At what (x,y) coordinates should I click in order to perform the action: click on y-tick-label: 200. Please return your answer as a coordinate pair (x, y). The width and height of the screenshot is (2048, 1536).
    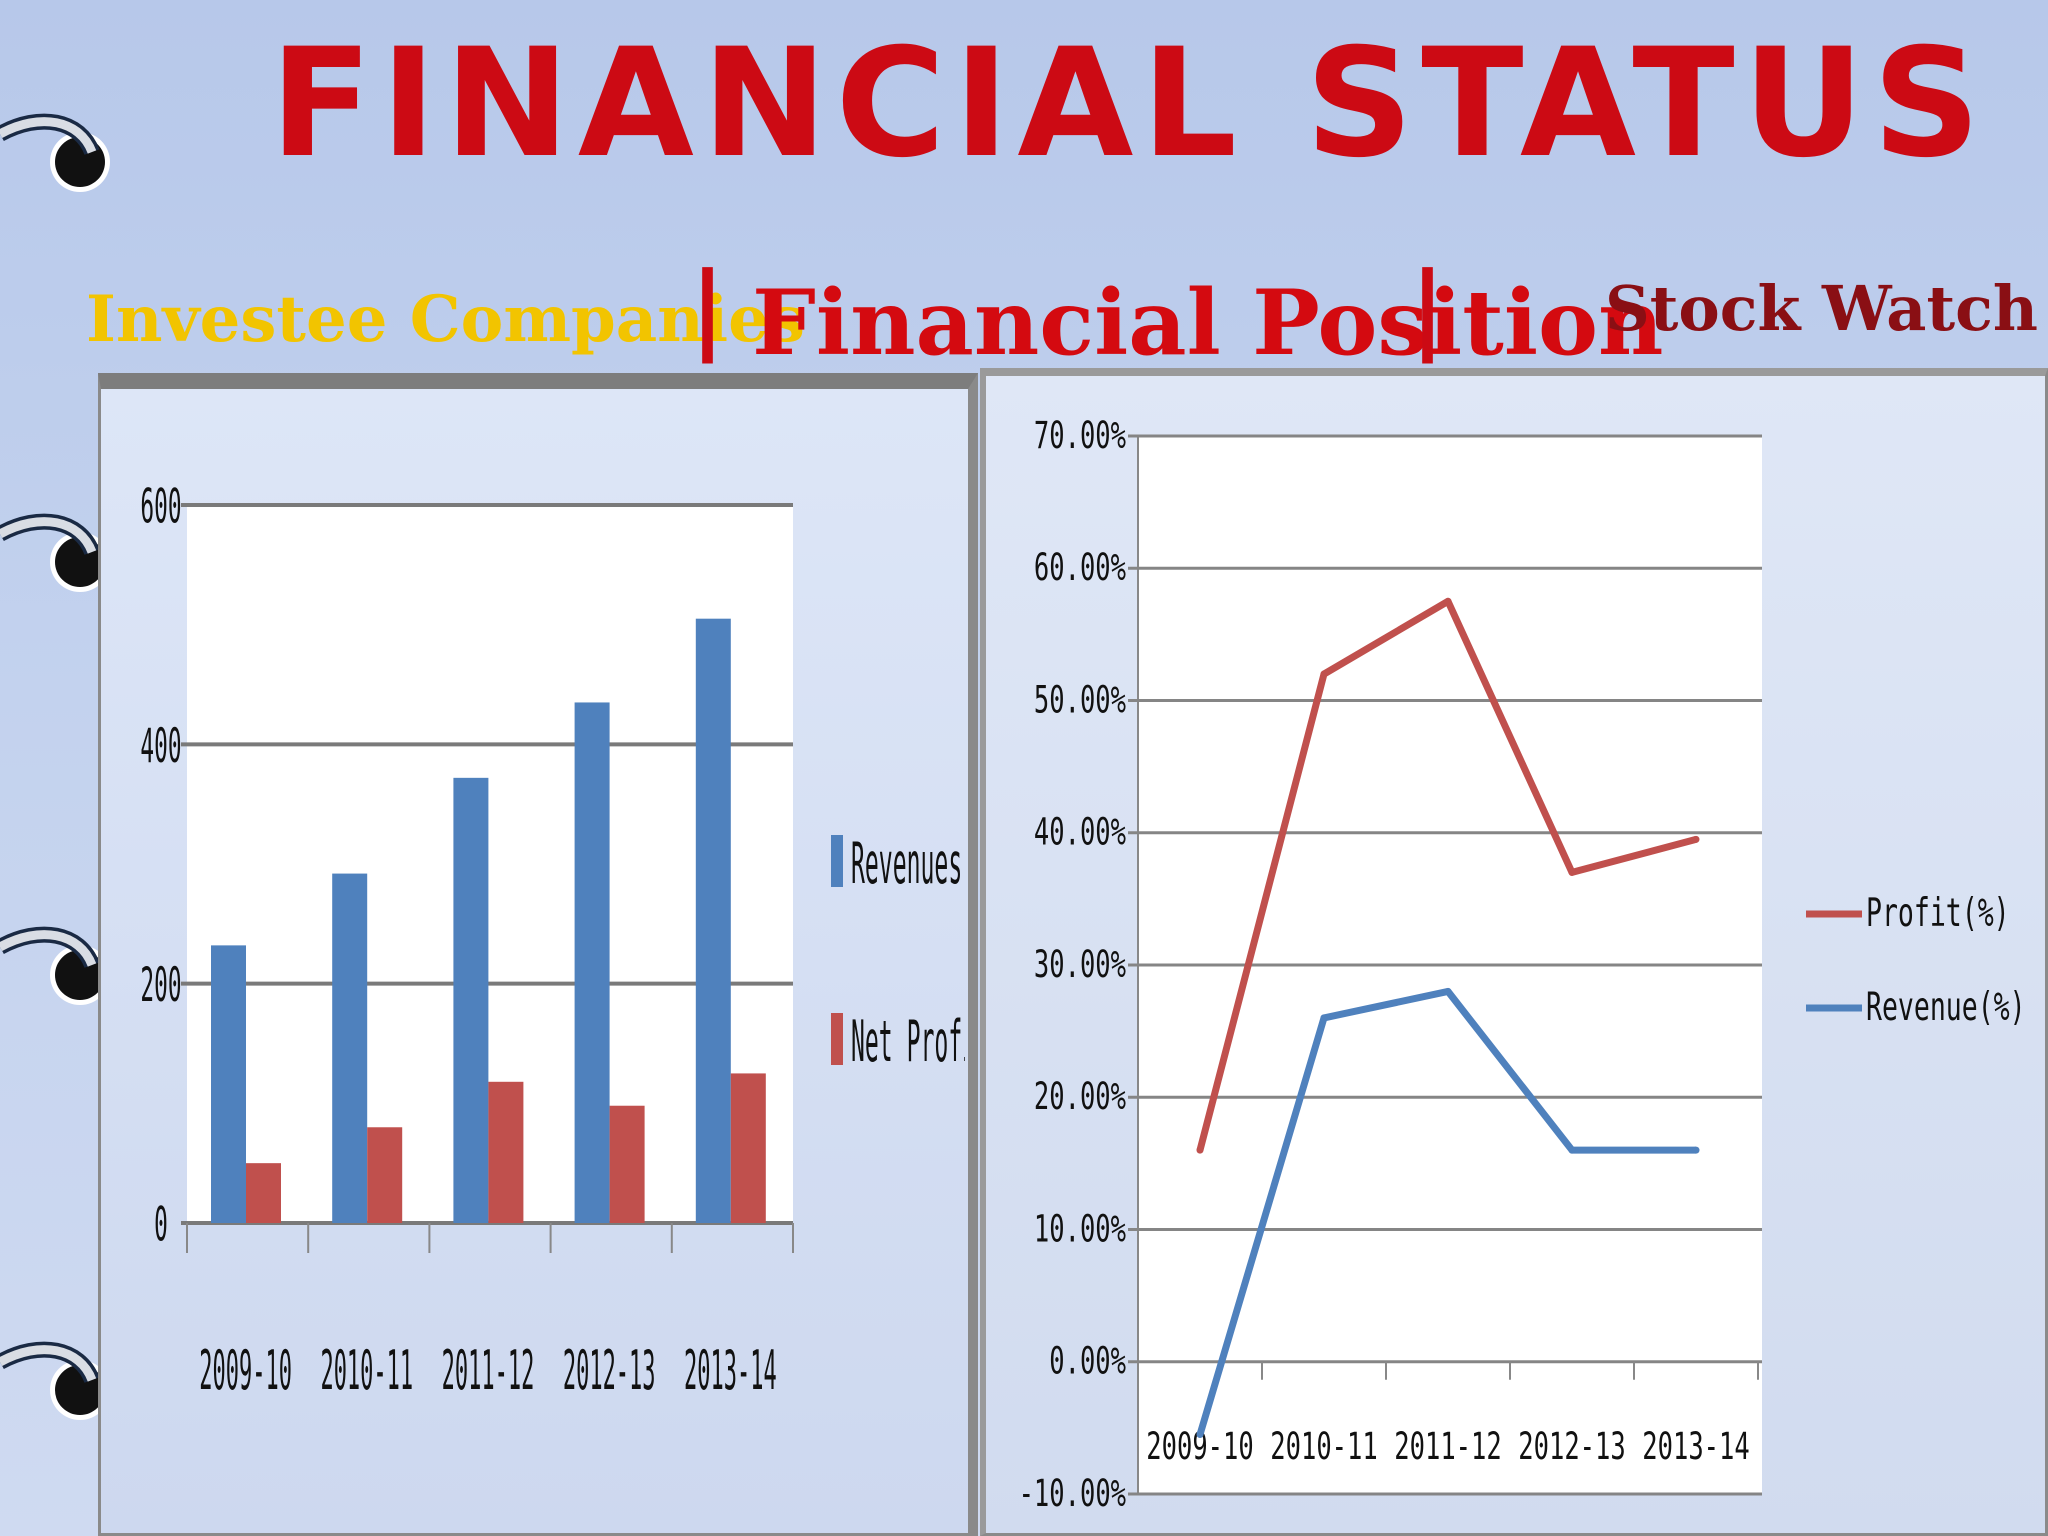
    Looking at the image, I should click on (160, 985).